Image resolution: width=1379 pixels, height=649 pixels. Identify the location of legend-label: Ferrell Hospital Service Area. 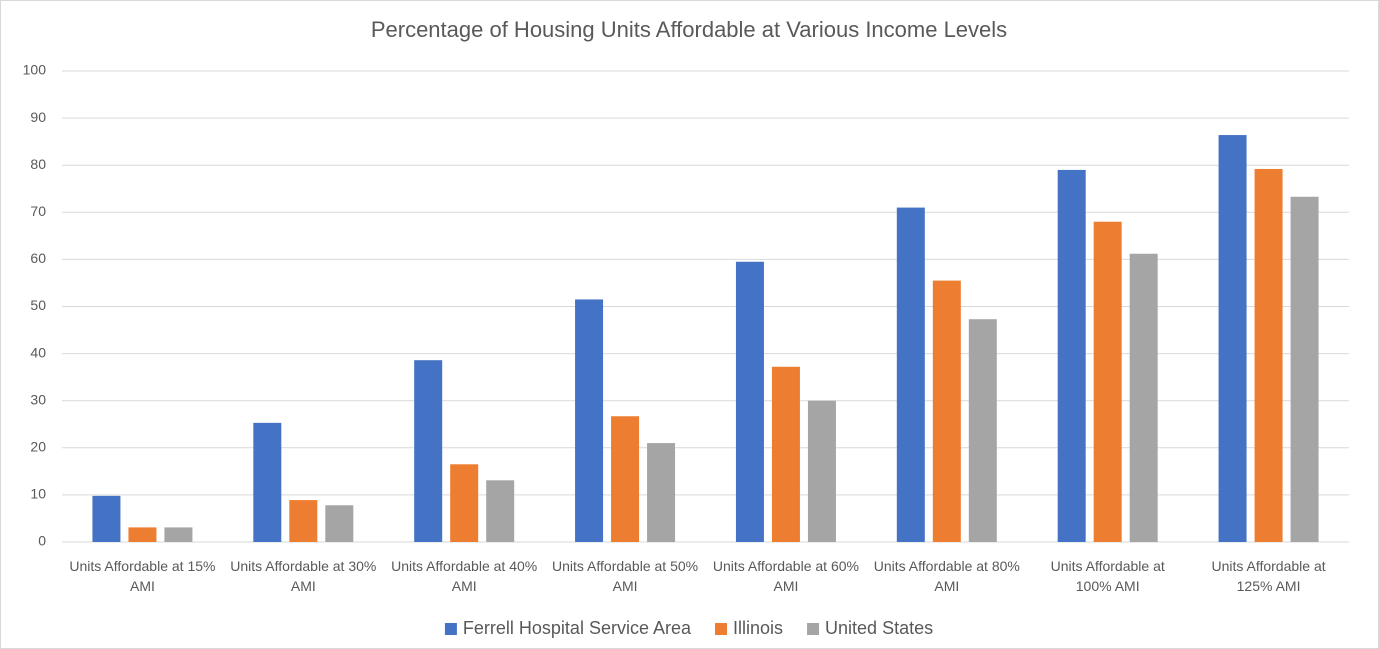
(577, 628).